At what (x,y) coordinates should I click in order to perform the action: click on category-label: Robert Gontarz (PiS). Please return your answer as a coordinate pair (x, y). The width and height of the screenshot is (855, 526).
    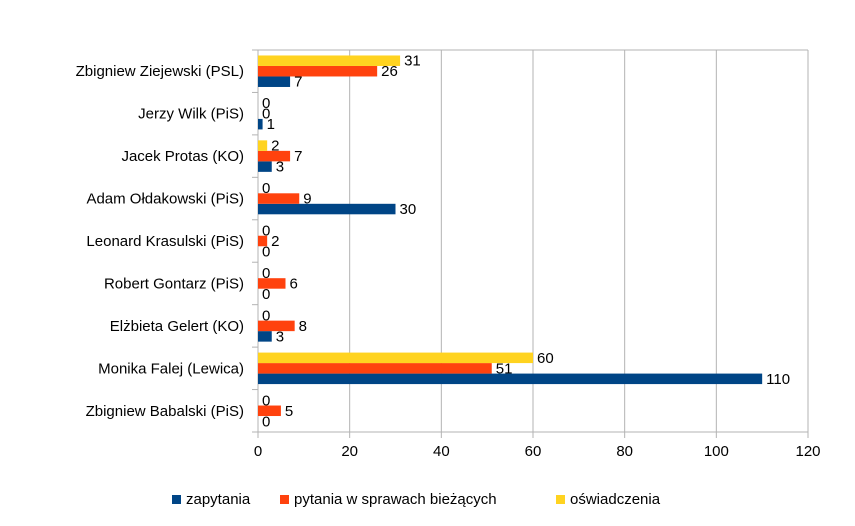
    Looking at the image, I should click on (174, 283).